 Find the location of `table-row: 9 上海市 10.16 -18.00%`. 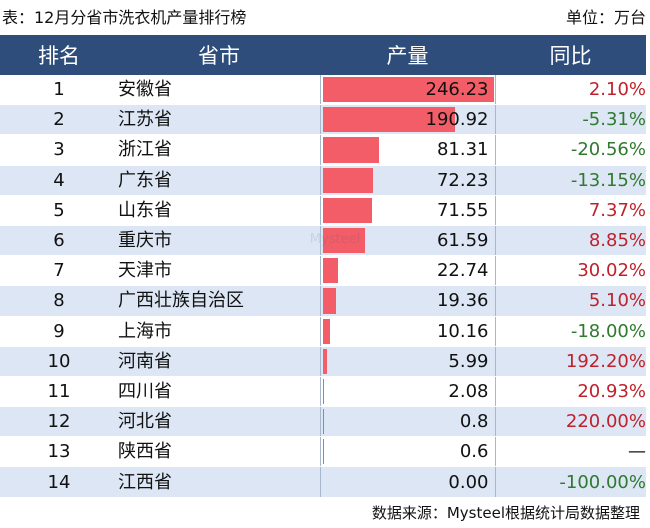

table-row: 9 上海市 10.16 -18.00% is located at coordinates (323, 331).